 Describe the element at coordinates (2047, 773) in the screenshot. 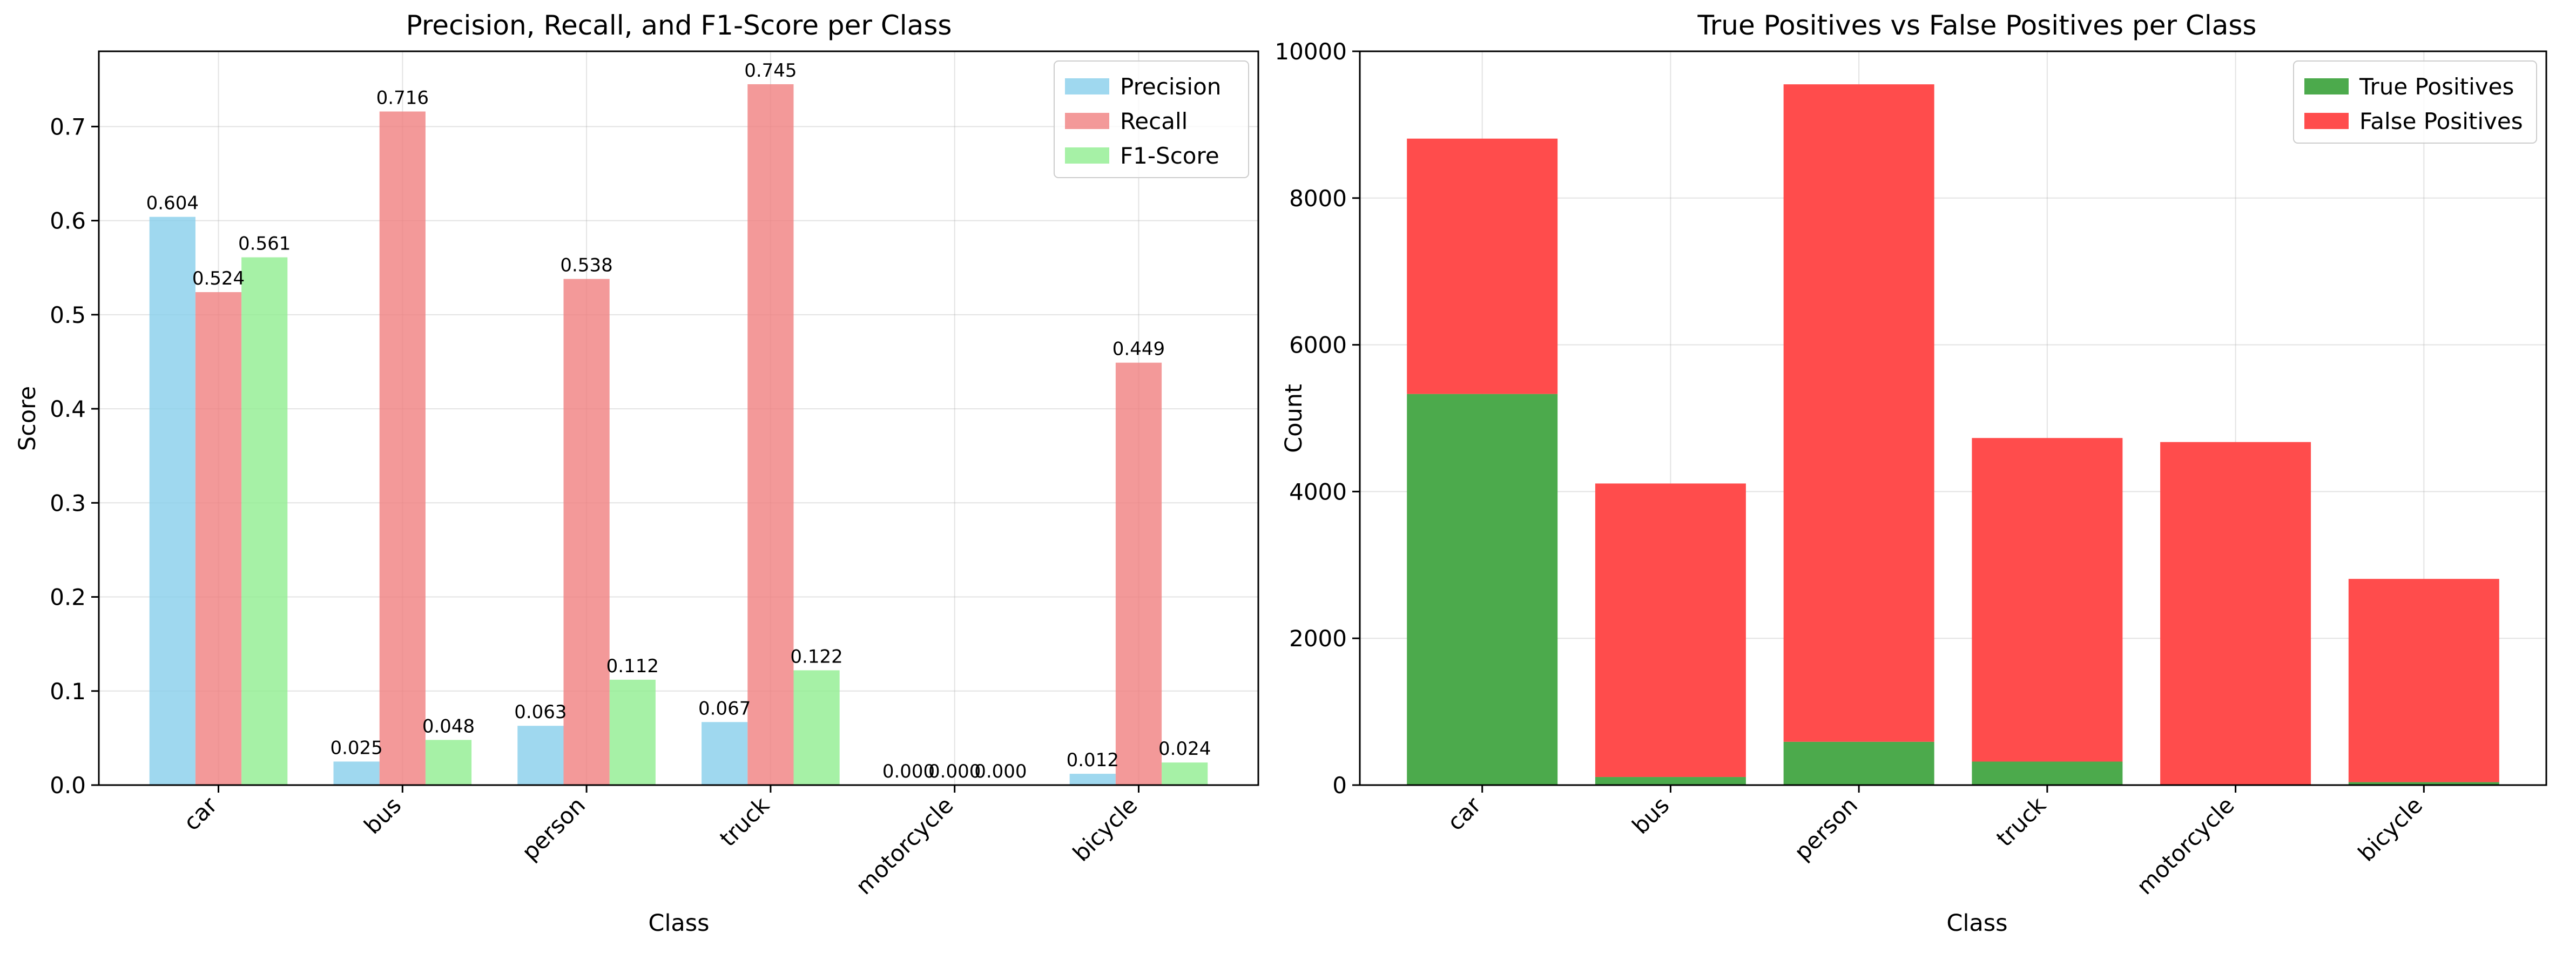

I see `bar-true-positives-truck` at that location.